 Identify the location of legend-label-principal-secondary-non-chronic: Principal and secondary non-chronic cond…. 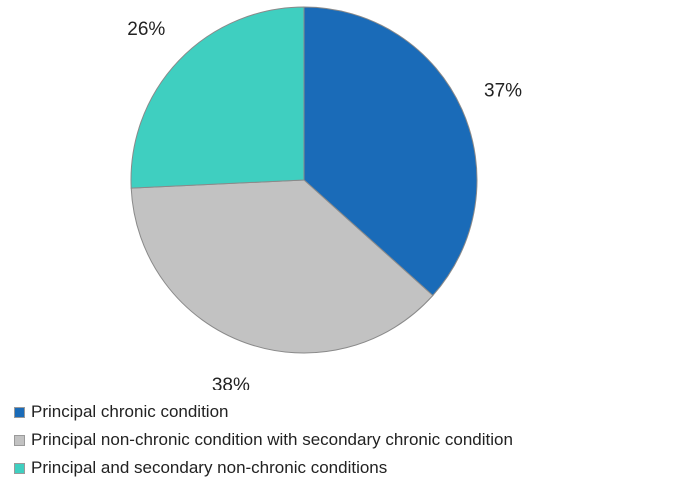
(209, 467).